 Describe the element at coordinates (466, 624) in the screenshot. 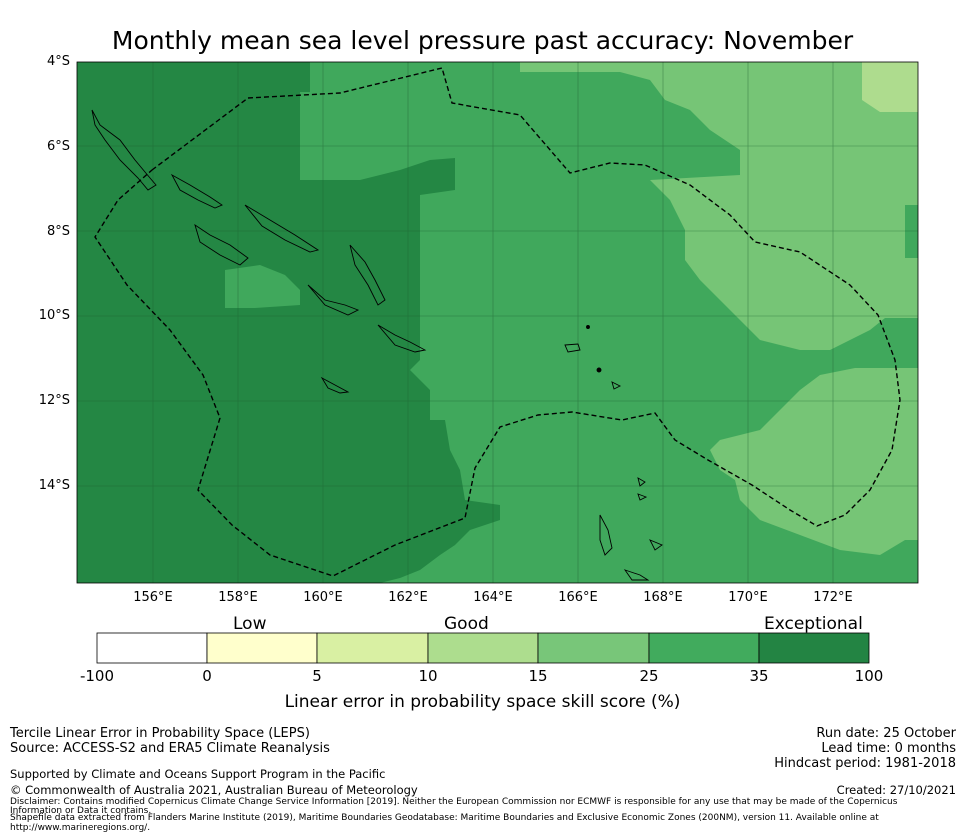

I see `legend-category-good: Good` at that location.